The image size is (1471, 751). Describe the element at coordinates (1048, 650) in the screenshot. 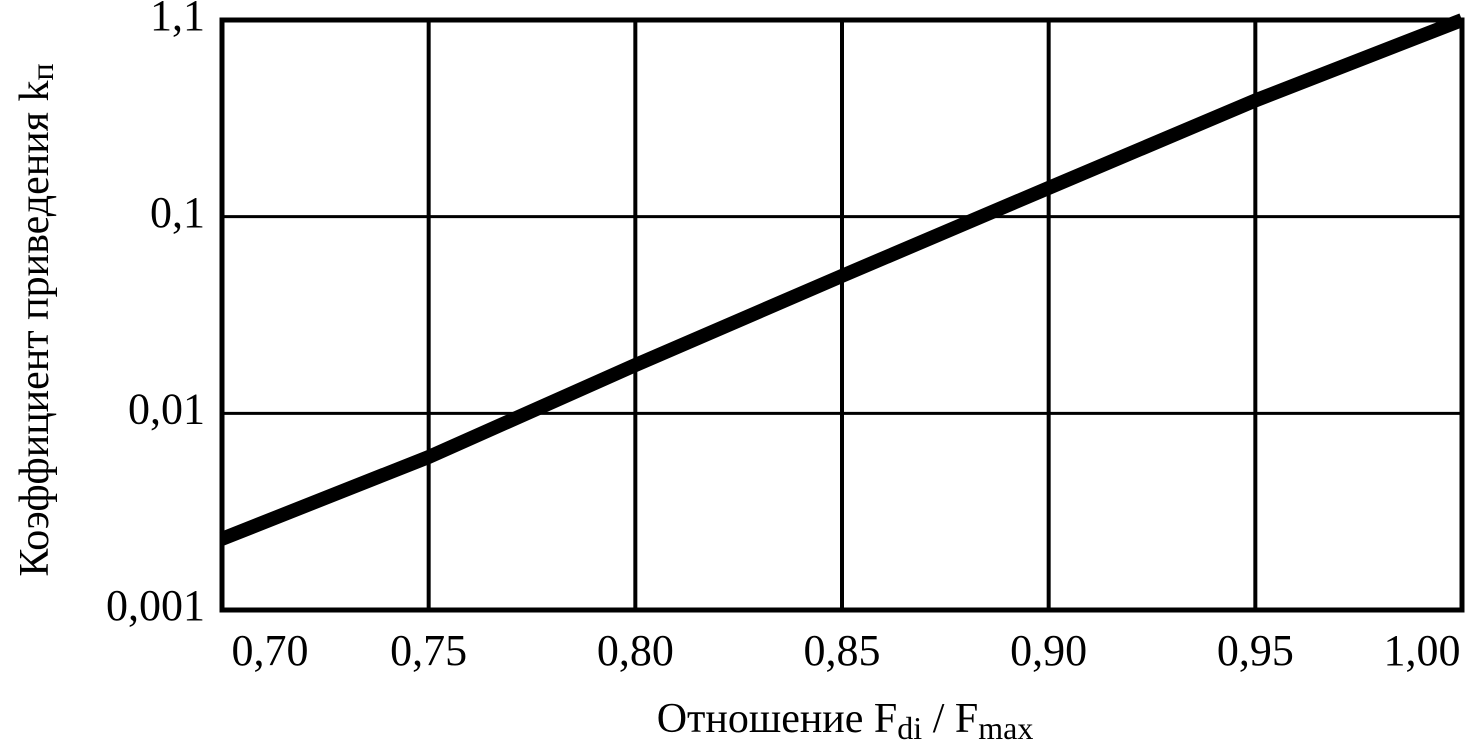

I see `x-tick-label: 0,90` at that location.